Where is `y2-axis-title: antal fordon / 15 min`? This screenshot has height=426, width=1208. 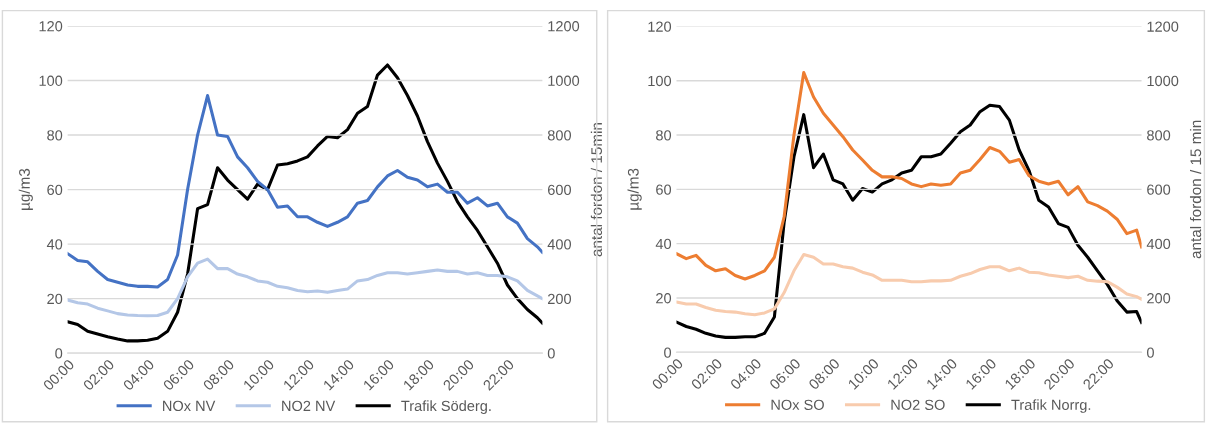 y2-axis-title: antal fordon / 15 min is located at coordinates (1195, 189).